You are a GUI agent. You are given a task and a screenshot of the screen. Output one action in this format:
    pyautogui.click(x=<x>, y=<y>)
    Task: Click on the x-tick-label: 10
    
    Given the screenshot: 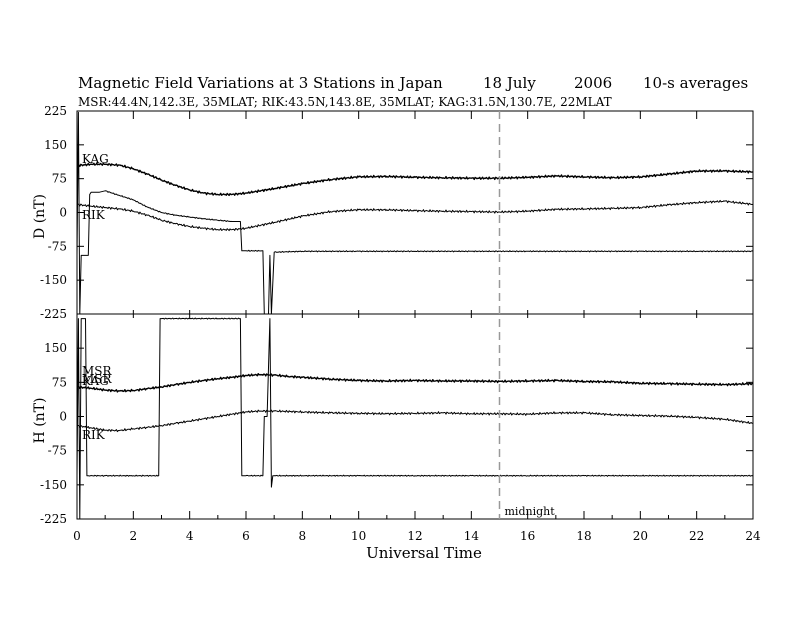 What is the action you would take?
    pyautogui.click(x=358, y=536)
    